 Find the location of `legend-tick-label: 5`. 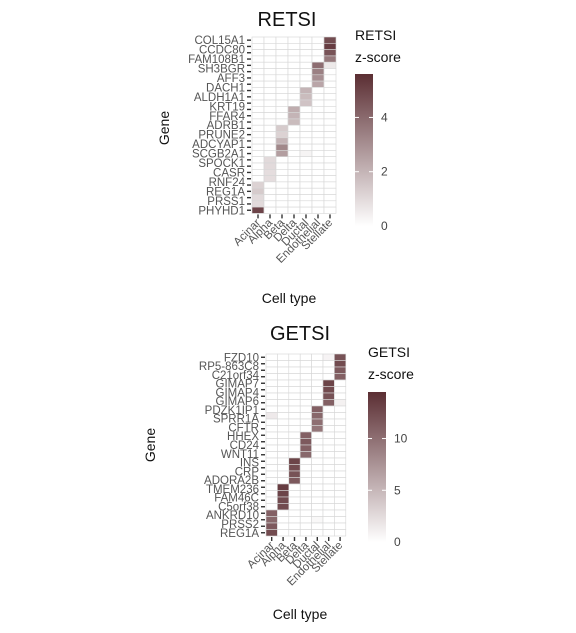

legend-tick-label: 5 is located at coordinates (397, 490).